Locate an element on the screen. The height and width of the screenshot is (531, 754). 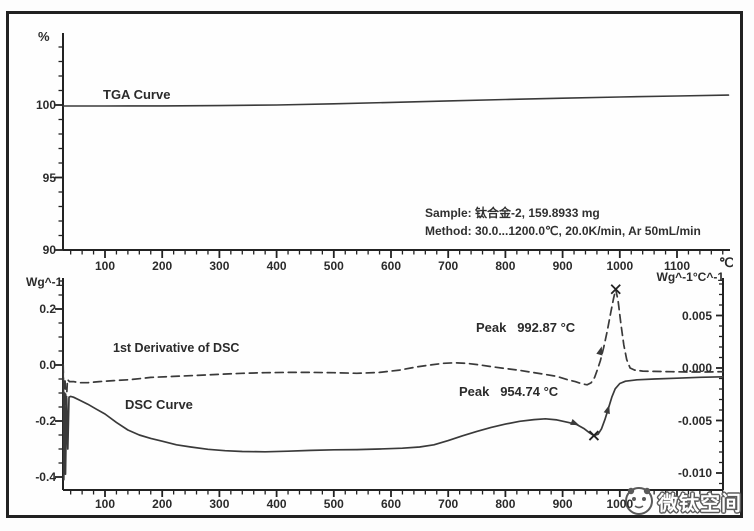
dsc-peak-annotation: Peak 954.74 °C is located at coordinates (509, 391).